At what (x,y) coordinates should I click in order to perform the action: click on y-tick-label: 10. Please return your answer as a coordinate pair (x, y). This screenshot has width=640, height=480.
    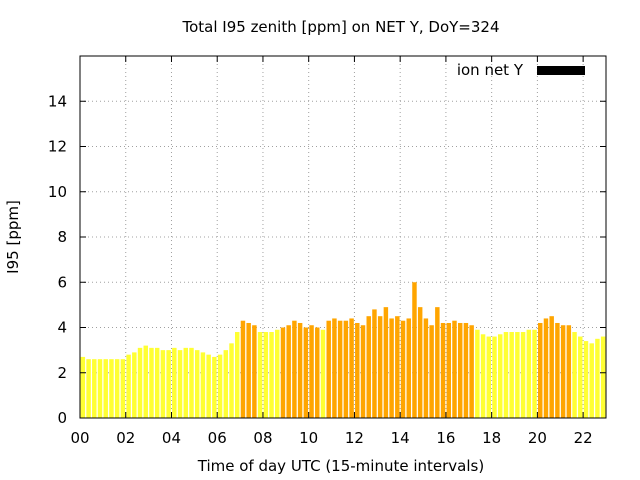
    Looking at the image, I should click on (57, 192).